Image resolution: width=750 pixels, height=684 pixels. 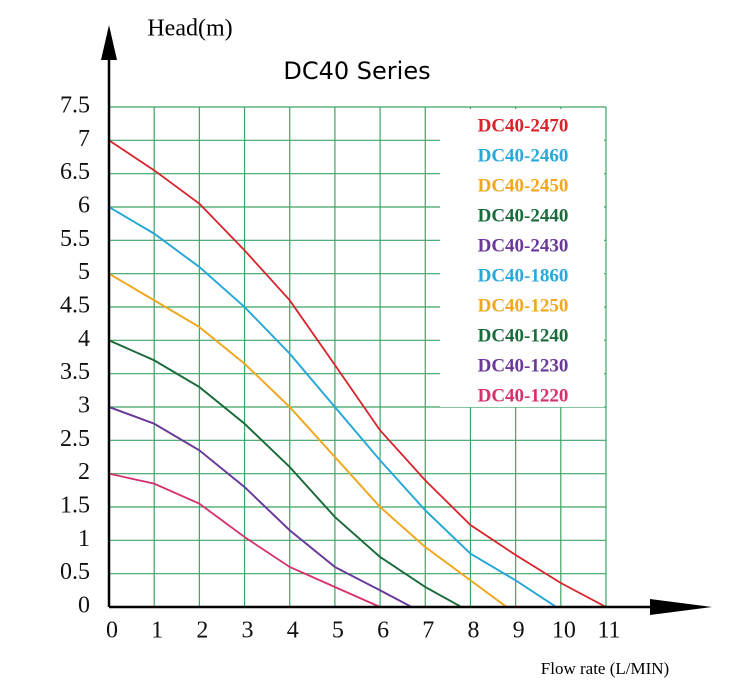 I want to click on legend-label: DC40-2460, so click(x=523, y=155).